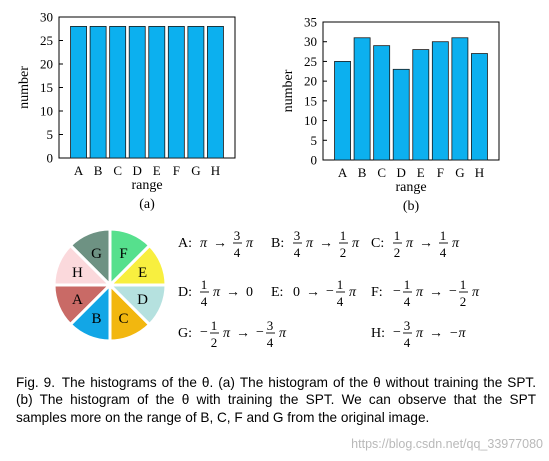 This screenshot has width=549, height=461. What do you see at coordinates (411, 206) in the screenshot?
I see `panel-label: (b)` at bounding box center [411, 206].